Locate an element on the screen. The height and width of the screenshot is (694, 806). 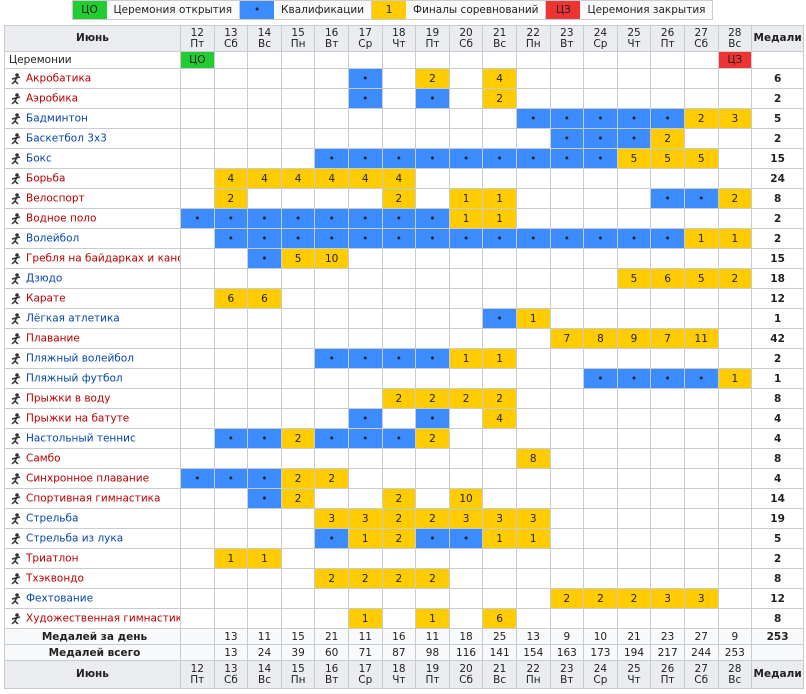
day-date: 21 is located at coordinates (499, 32).